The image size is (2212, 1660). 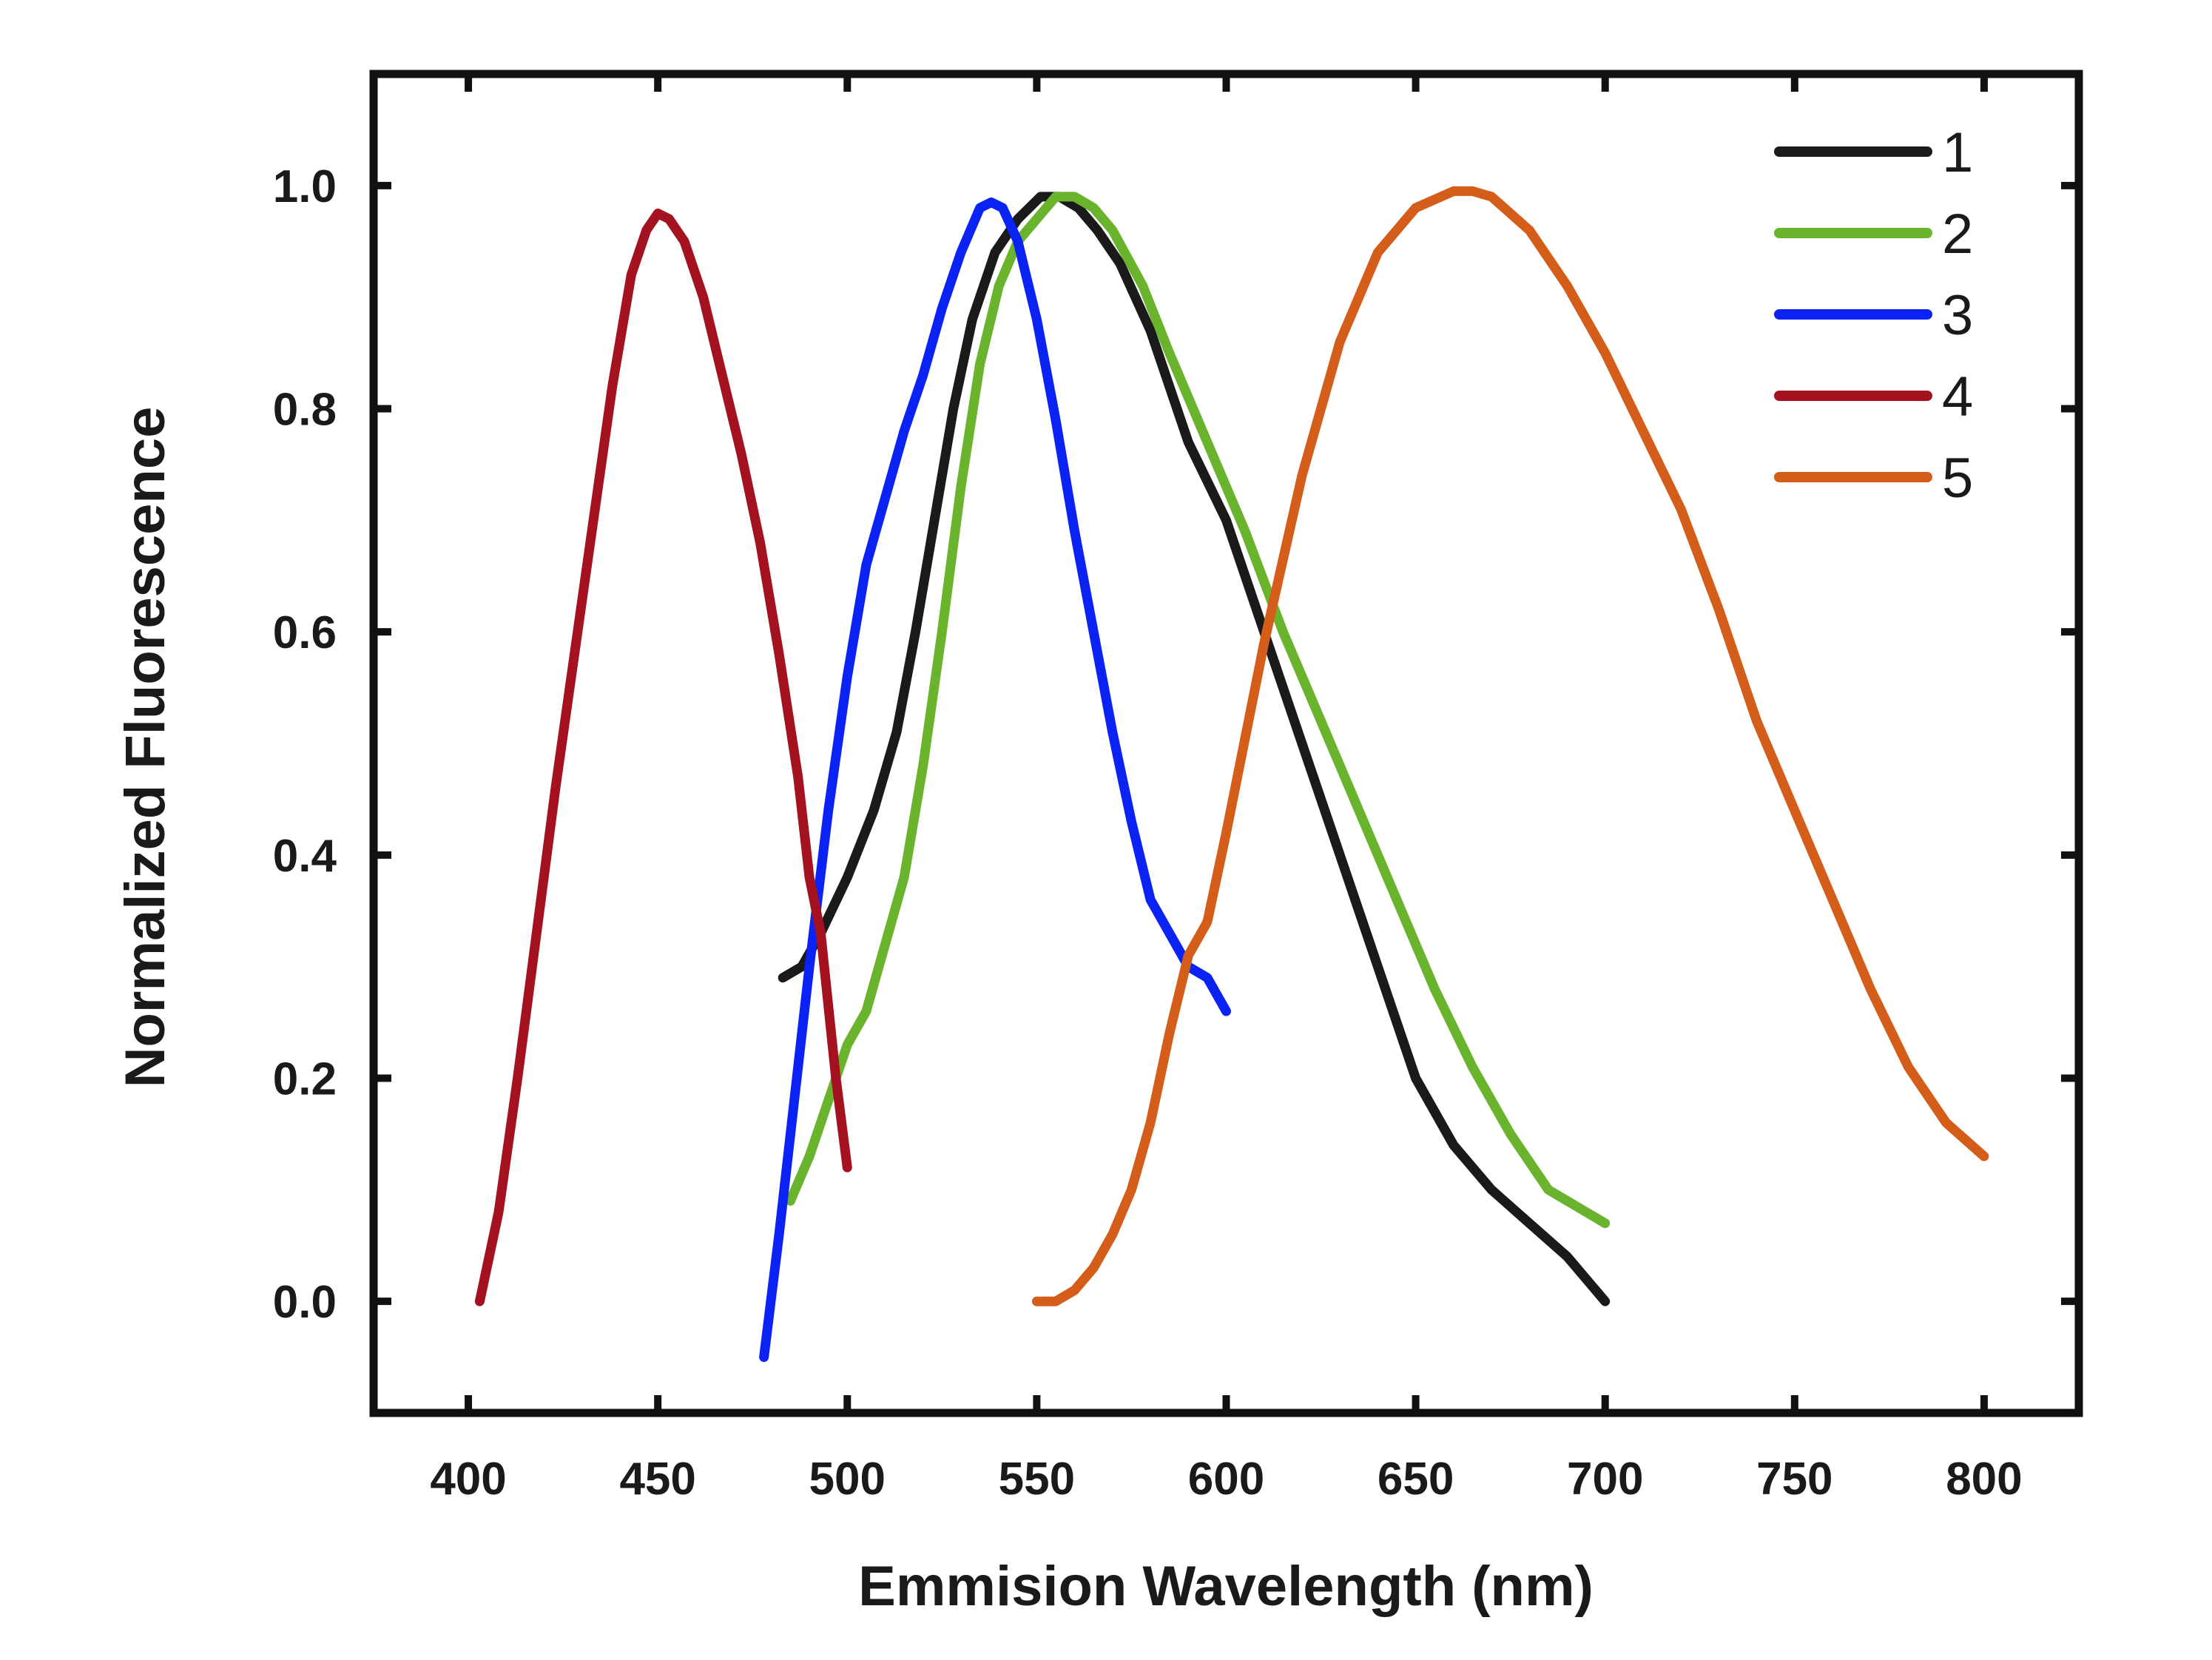 I want to click on y-tick-label-0.2: 0.2, so click(x=305, y=1079).